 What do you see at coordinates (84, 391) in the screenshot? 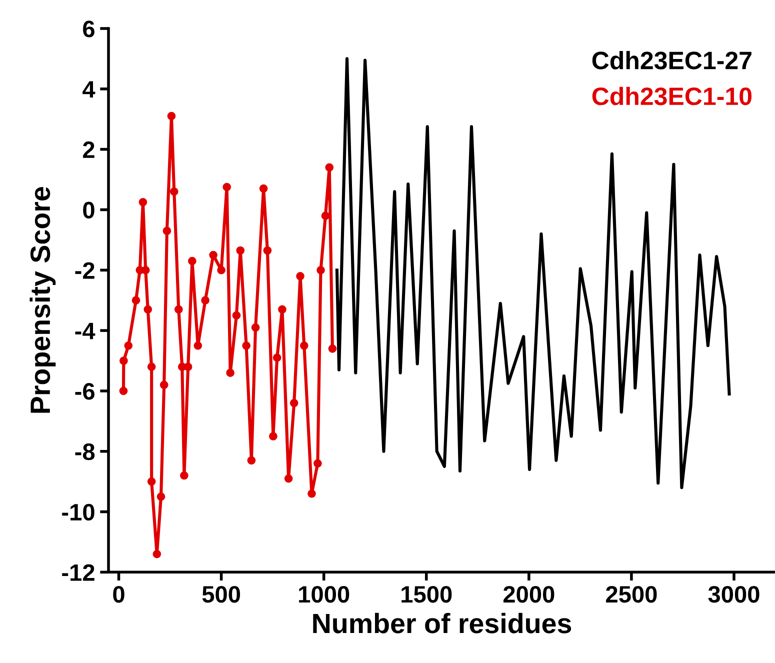
I see `y-tick-label: -6` at bounding box center [84, 391].